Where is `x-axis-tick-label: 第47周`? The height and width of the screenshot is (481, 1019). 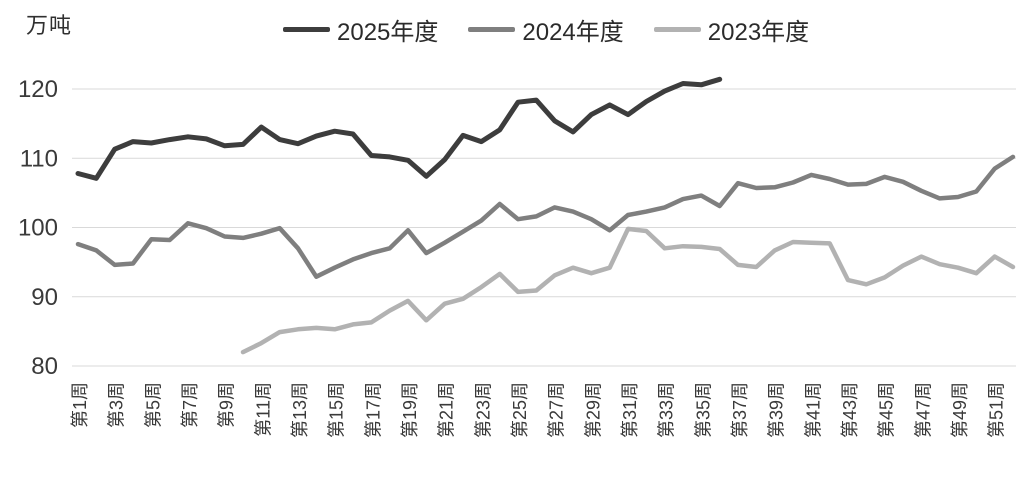
x-axis-tick-label: 第47周 is located at coordinates (923, 410).